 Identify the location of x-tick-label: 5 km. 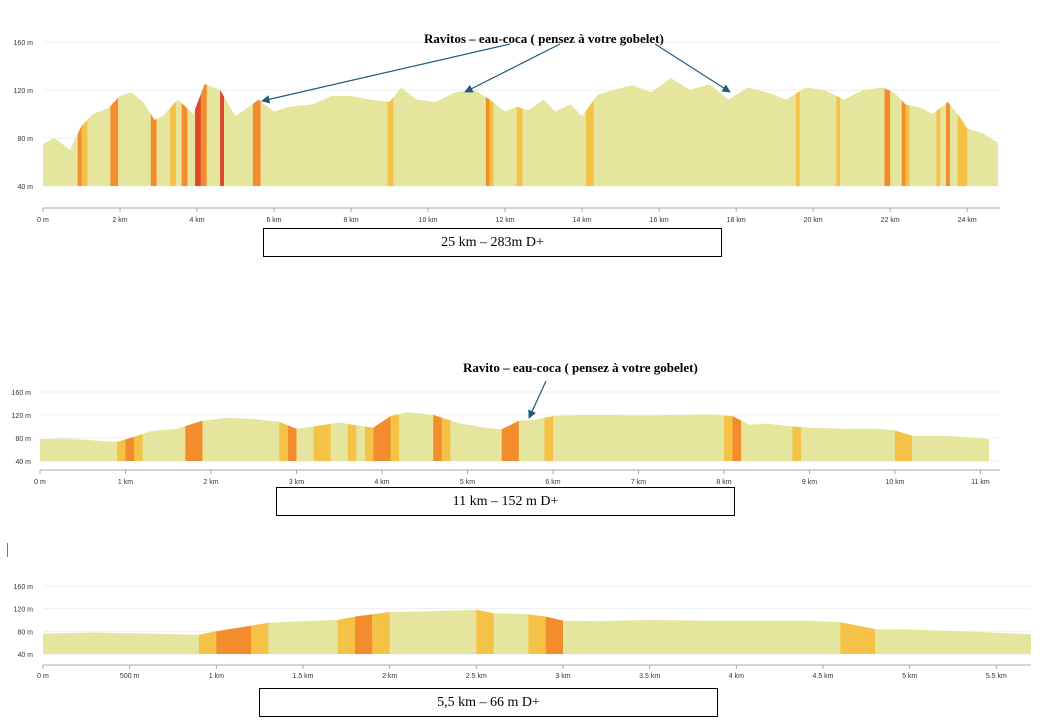
(909, 676).